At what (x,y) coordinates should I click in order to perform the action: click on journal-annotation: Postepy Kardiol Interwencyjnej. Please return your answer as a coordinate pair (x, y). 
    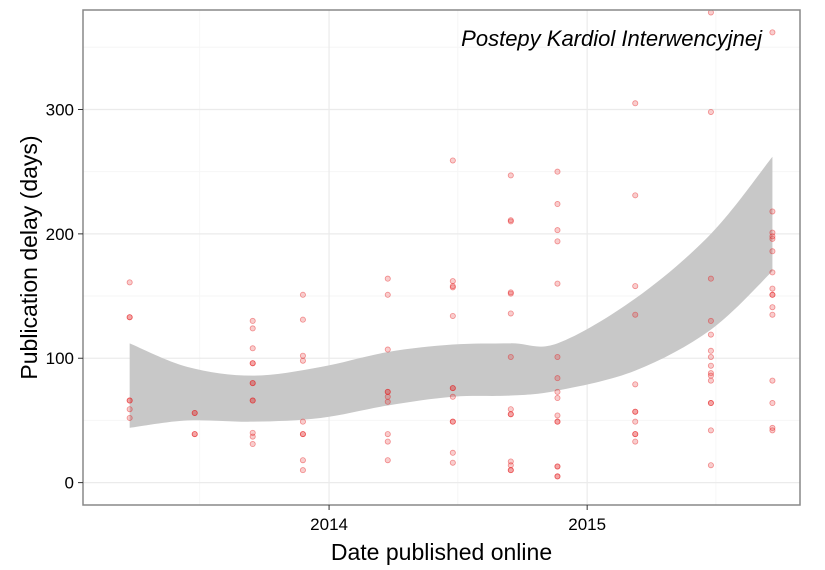
    Looking at the image, I should click on (612, 38).